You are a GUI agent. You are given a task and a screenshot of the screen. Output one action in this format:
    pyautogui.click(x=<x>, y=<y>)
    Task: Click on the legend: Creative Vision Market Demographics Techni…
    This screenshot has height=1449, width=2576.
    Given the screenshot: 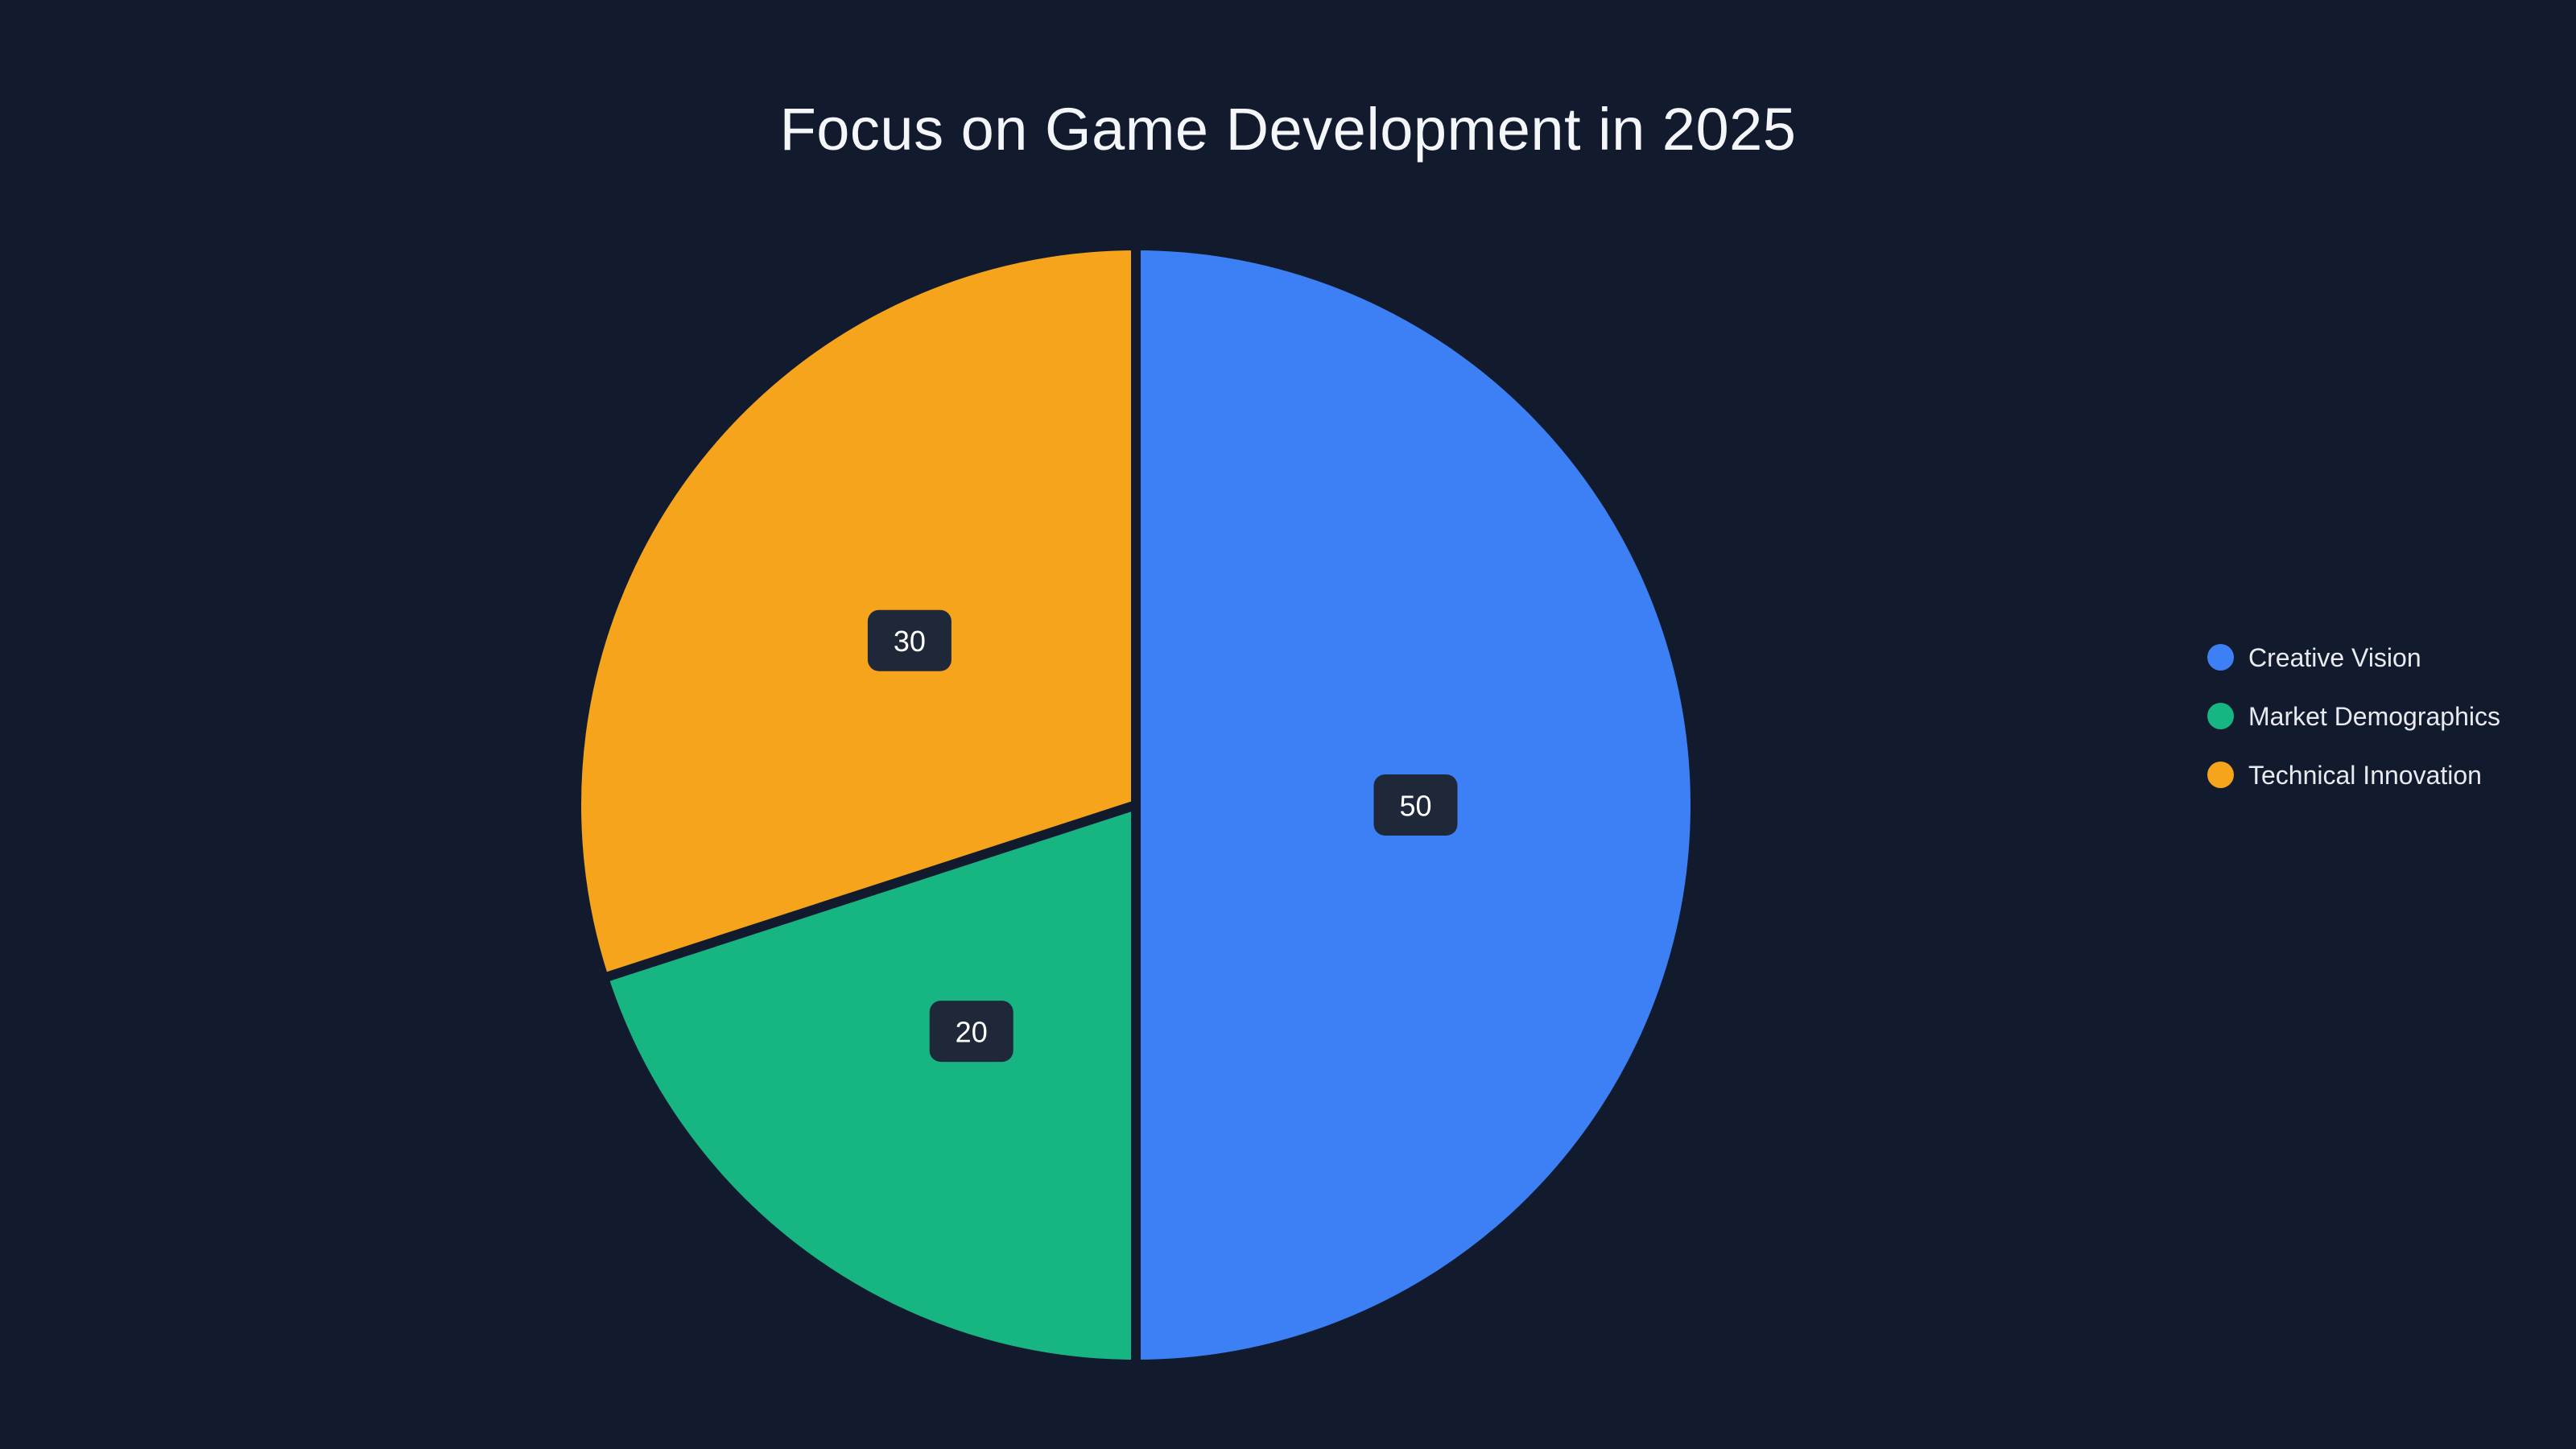 What is the action you would take?
    pyautogui.click(x=2353, y=716)
    